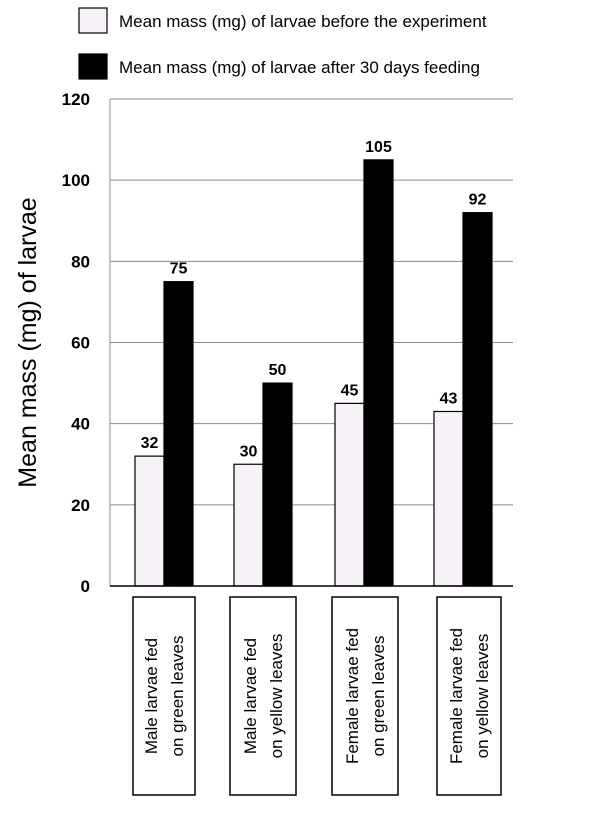  I want to click on y-tick-label: 60, so click(80, 343).